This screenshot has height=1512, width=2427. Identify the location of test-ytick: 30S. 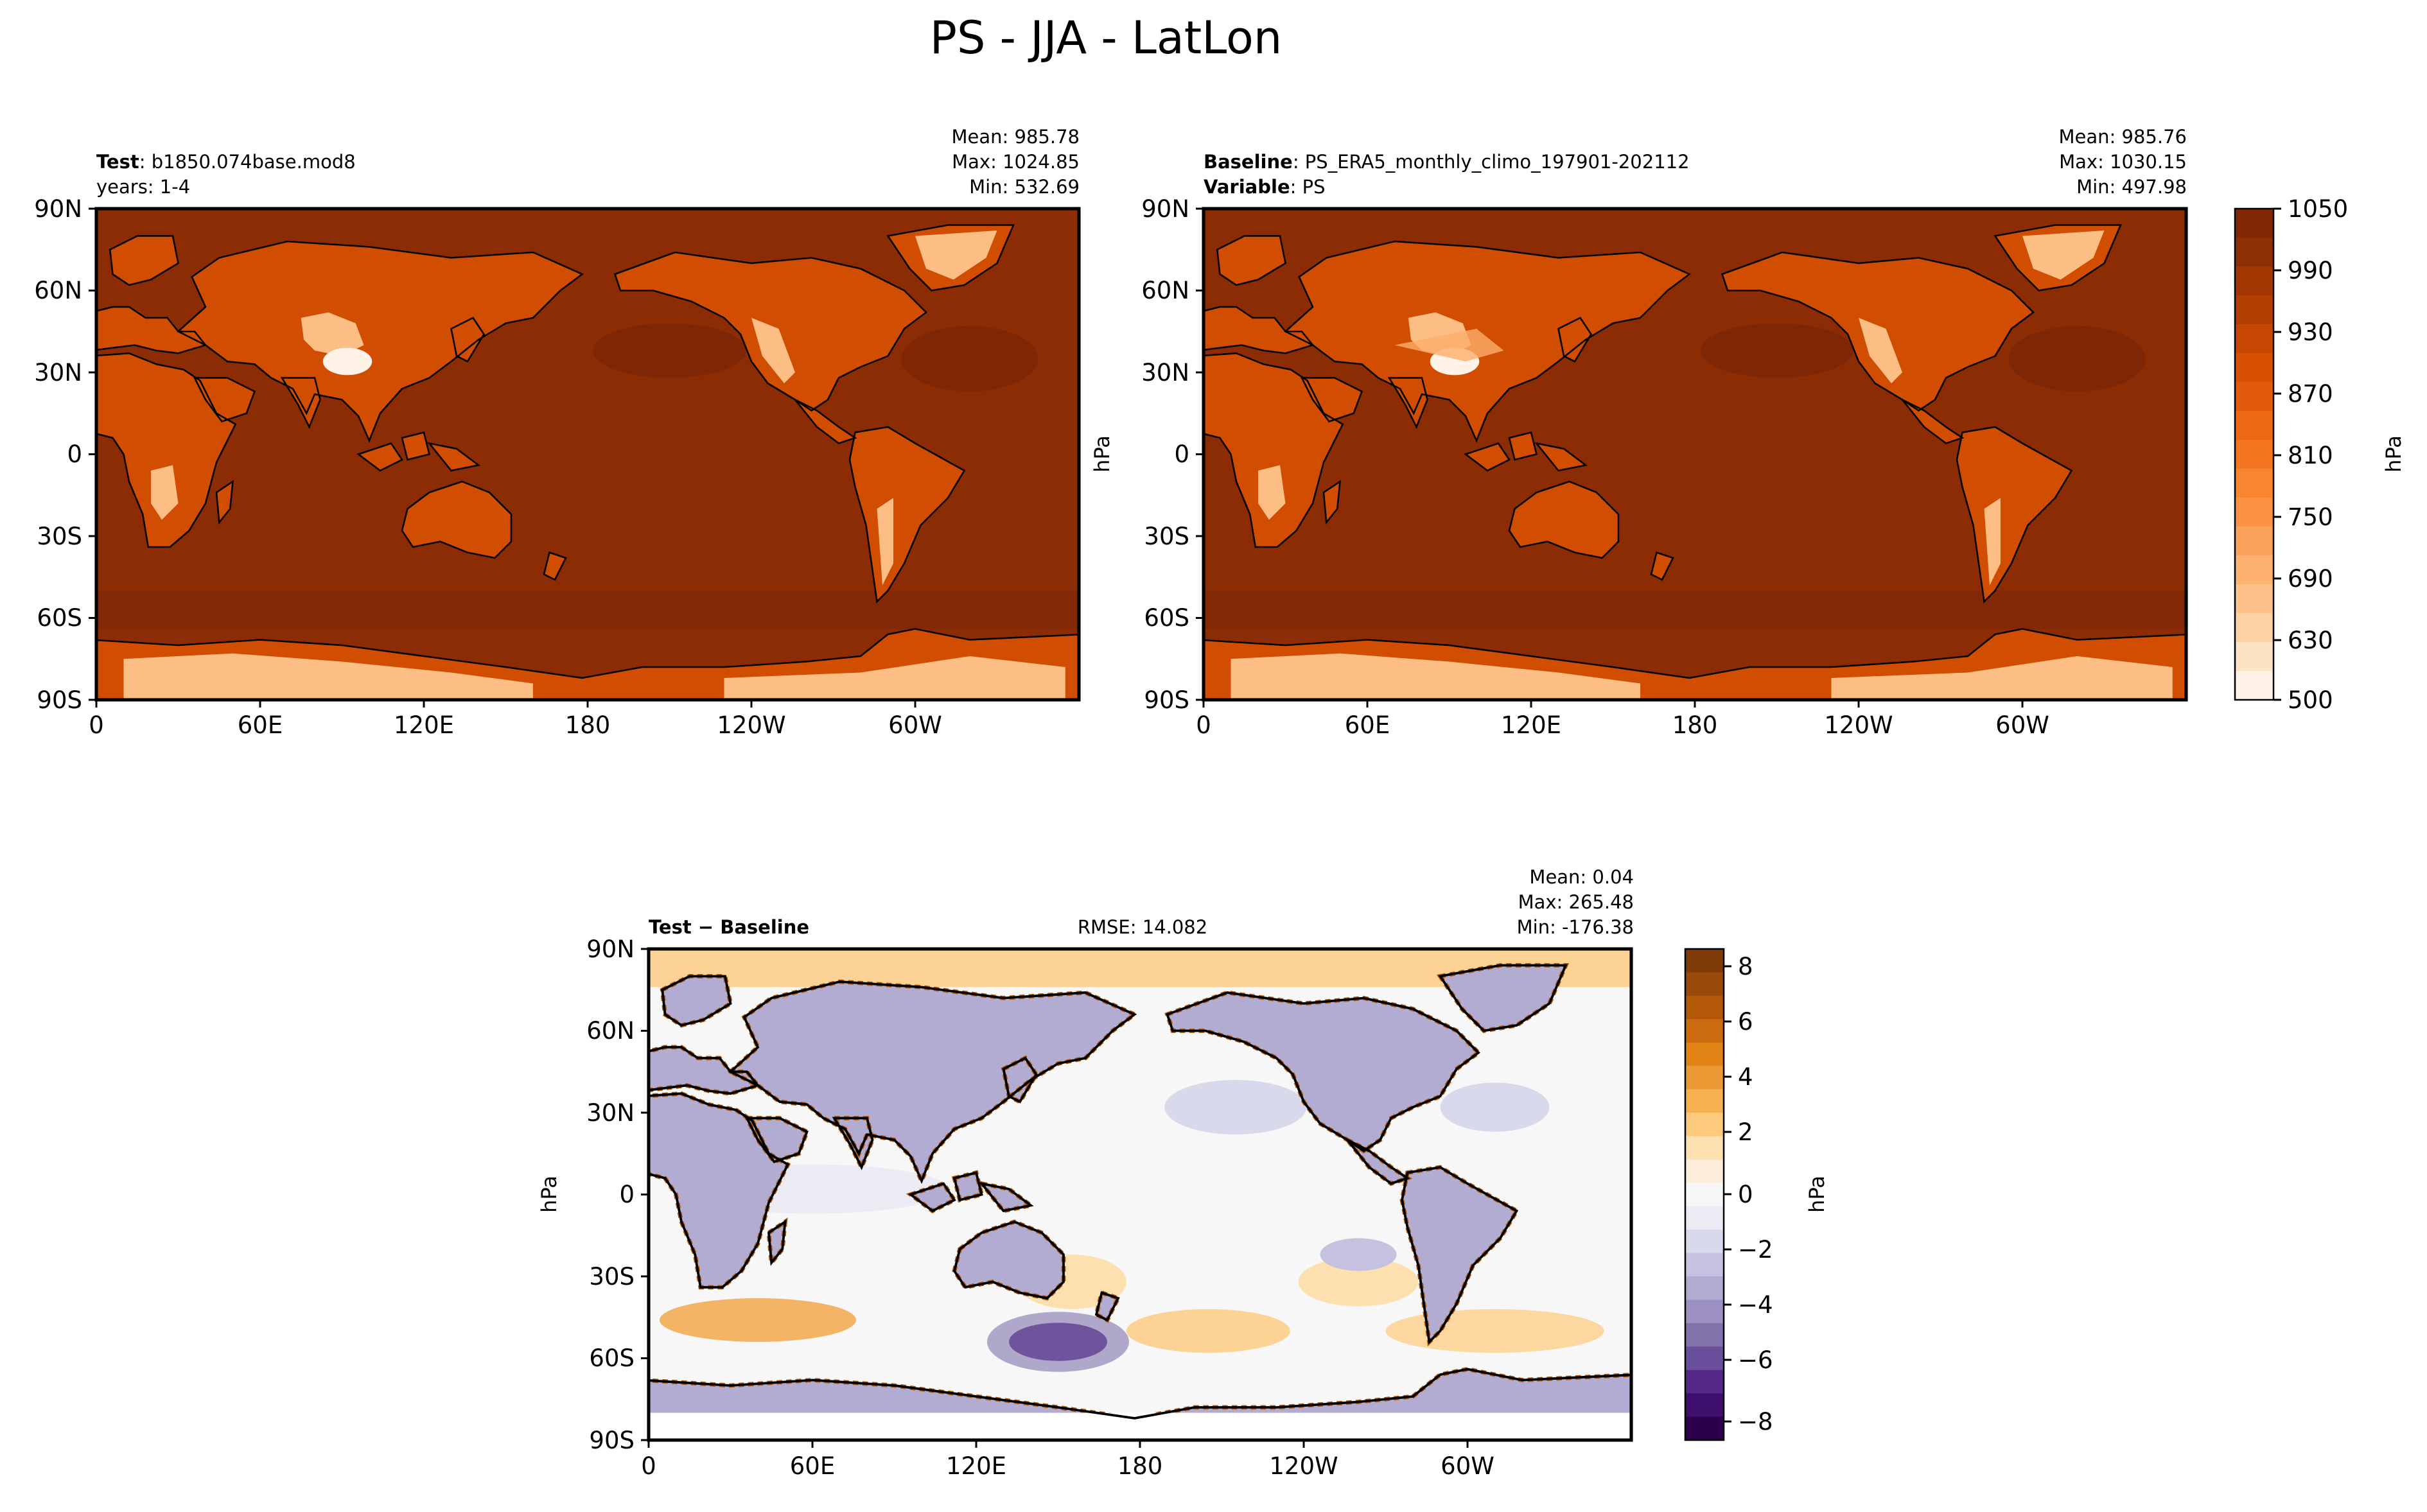
(59, 536).